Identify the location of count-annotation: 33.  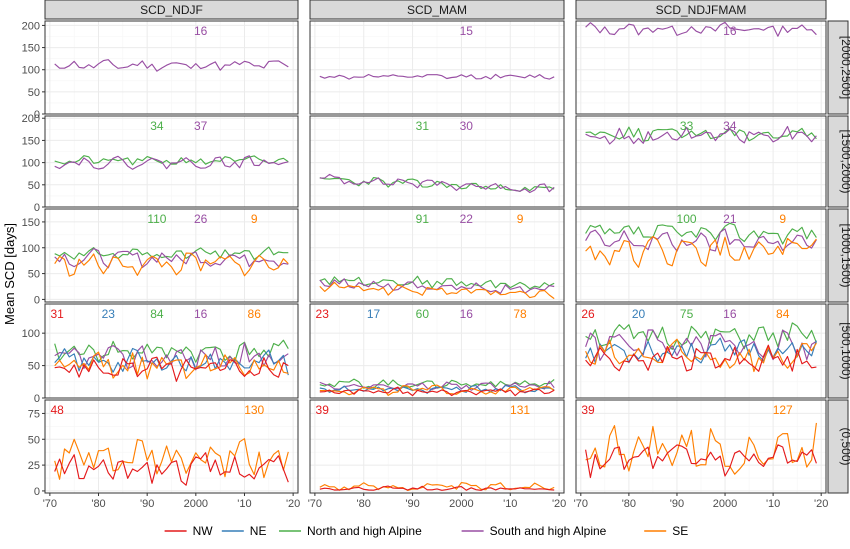
(687, 126).